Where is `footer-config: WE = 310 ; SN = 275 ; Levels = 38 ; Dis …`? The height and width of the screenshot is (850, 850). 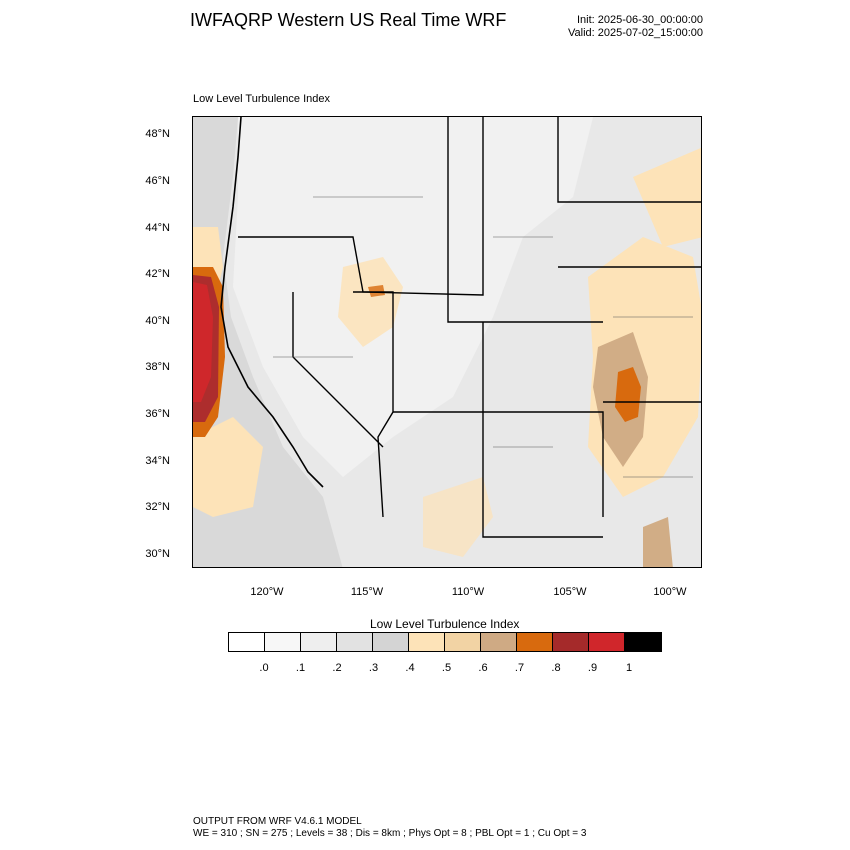
footer-config: WE = 310 ; SN = 275 ; Levels = 38 ; Dis … is located at coordinates (390, 833).